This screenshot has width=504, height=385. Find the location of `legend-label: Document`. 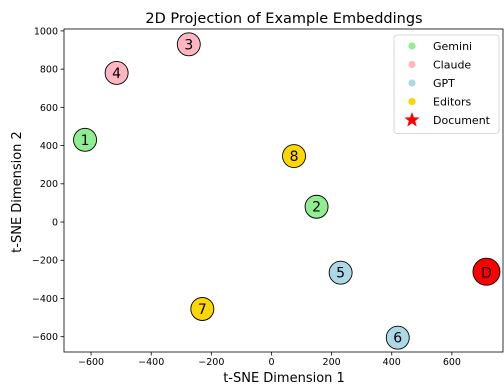

legend-label: Document is located at coordinates (462, 120).